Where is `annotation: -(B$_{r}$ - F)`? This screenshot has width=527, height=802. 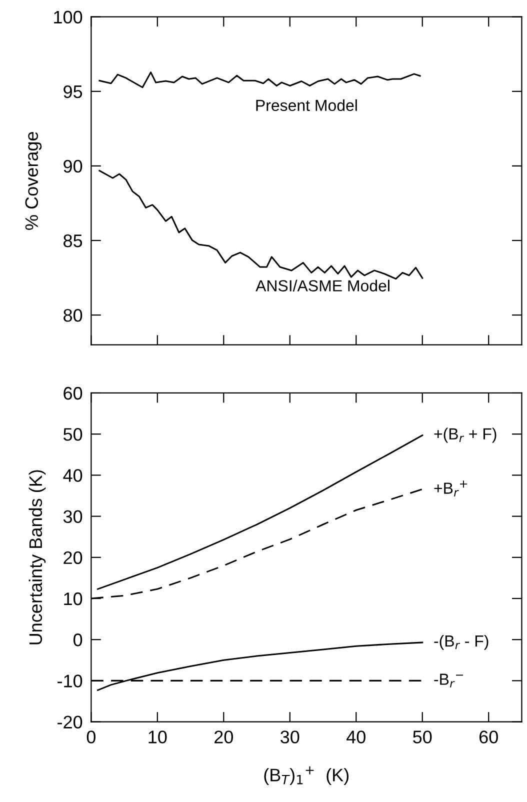 annotation: -(B$_{r}$ - F) is located at coordinates (461, 642).